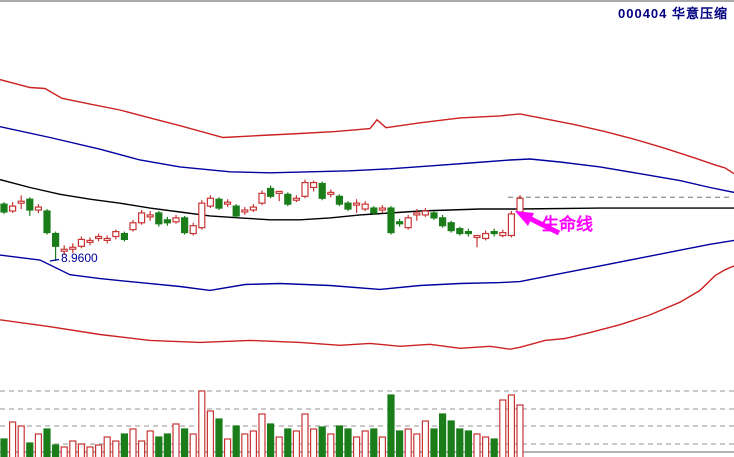 The image size is (734, 457). Describe the element at coordinates (54, 260) in the screenshot. I see `low-price-tick` at that location.